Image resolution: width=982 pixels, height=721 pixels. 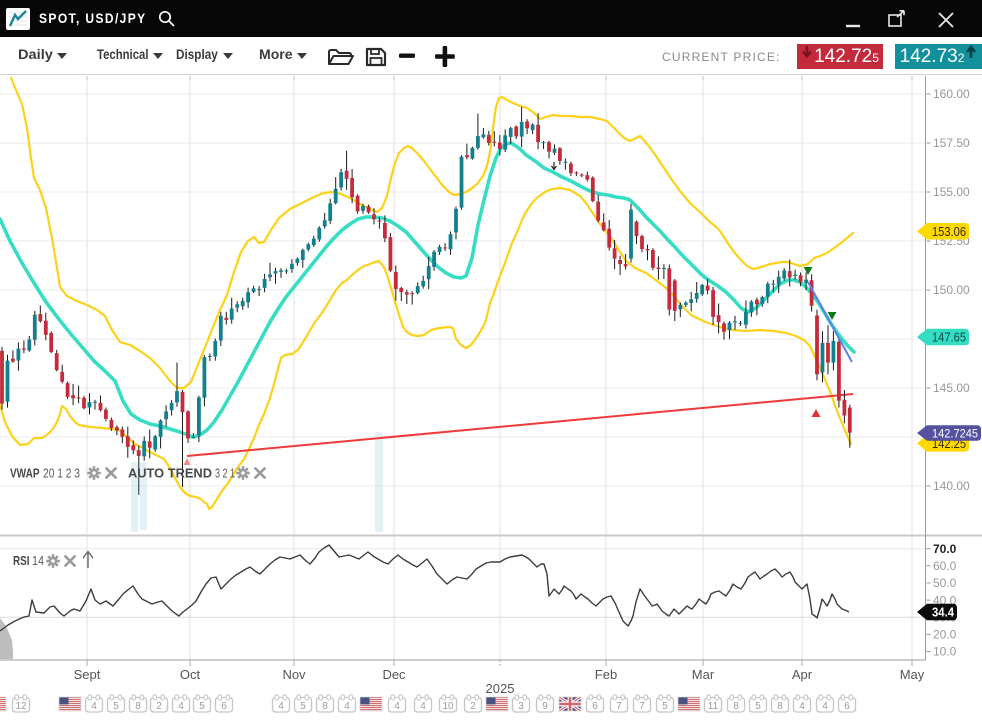 What do you see at coordinates (500, 688) in the screenshot?
I see `svg-text: 2025` at bounding box center [500, 688].